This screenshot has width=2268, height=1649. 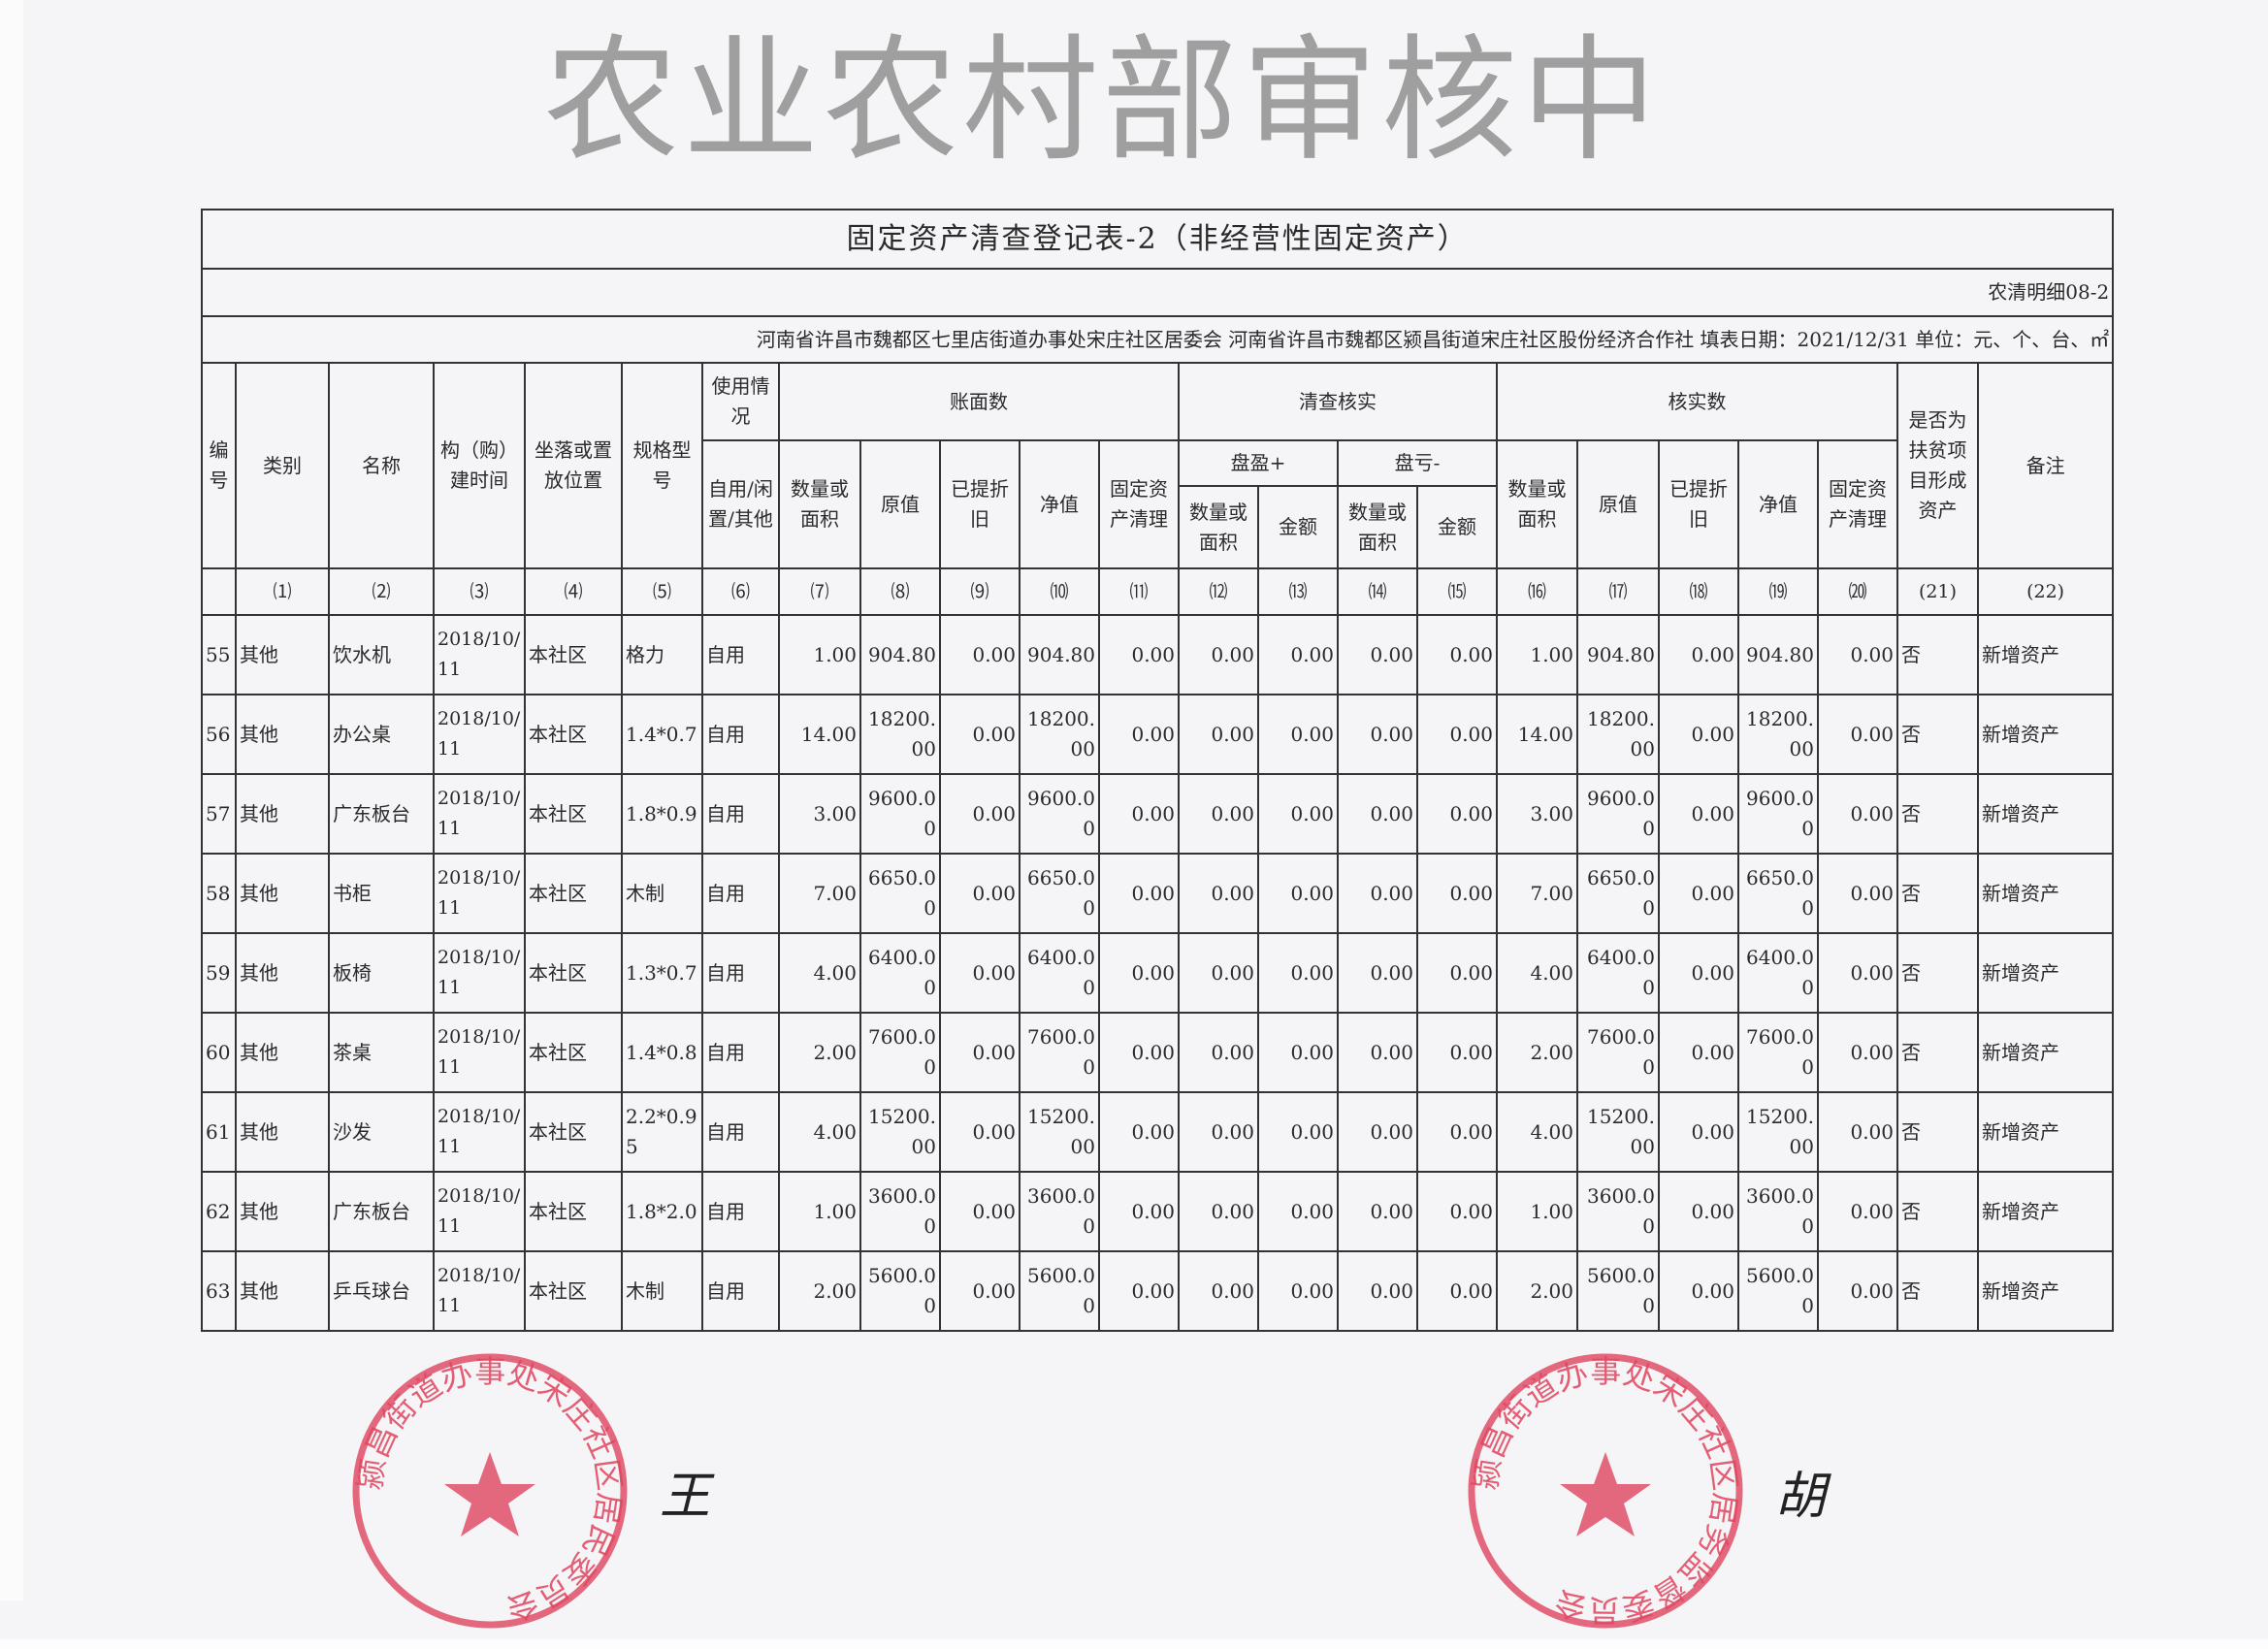 What do you see at coordinates (900, 654) in the screenshot?
I see `cell-orig: 904.80` at bounding box center [900, 654].